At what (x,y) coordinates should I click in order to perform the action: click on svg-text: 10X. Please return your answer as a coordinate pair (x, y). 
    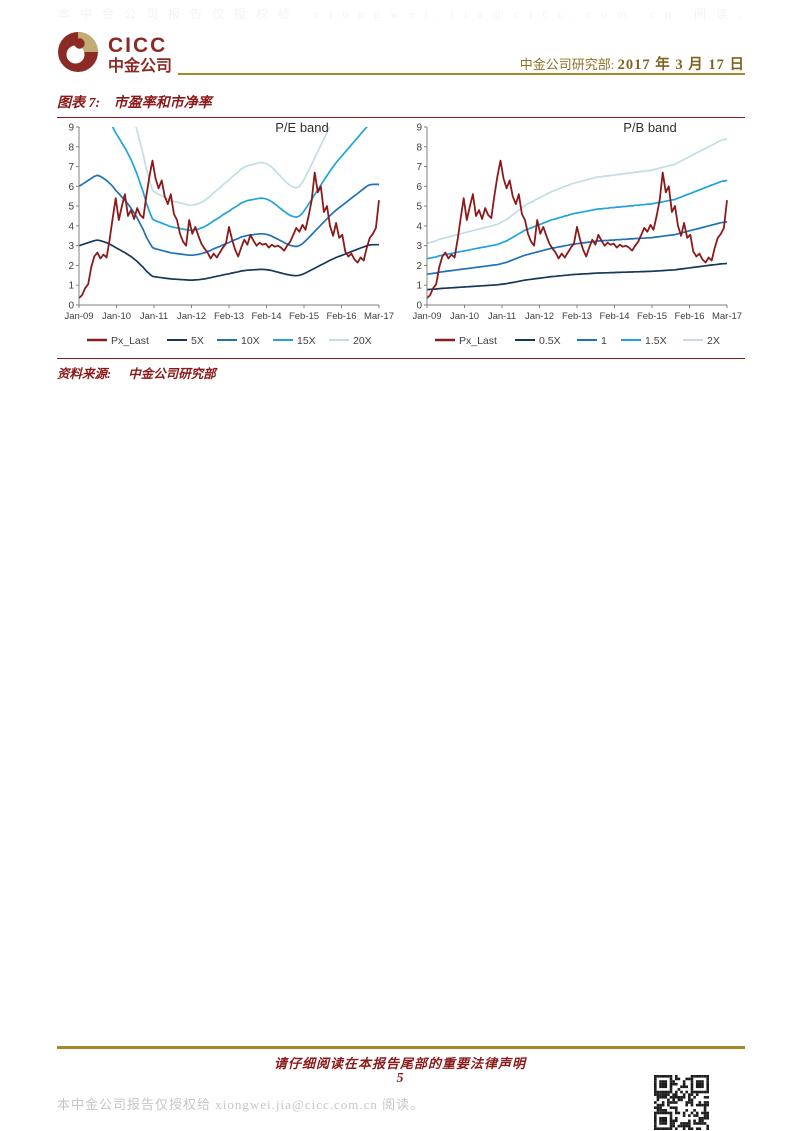
    Looking at the image, I should click on (250, 341).